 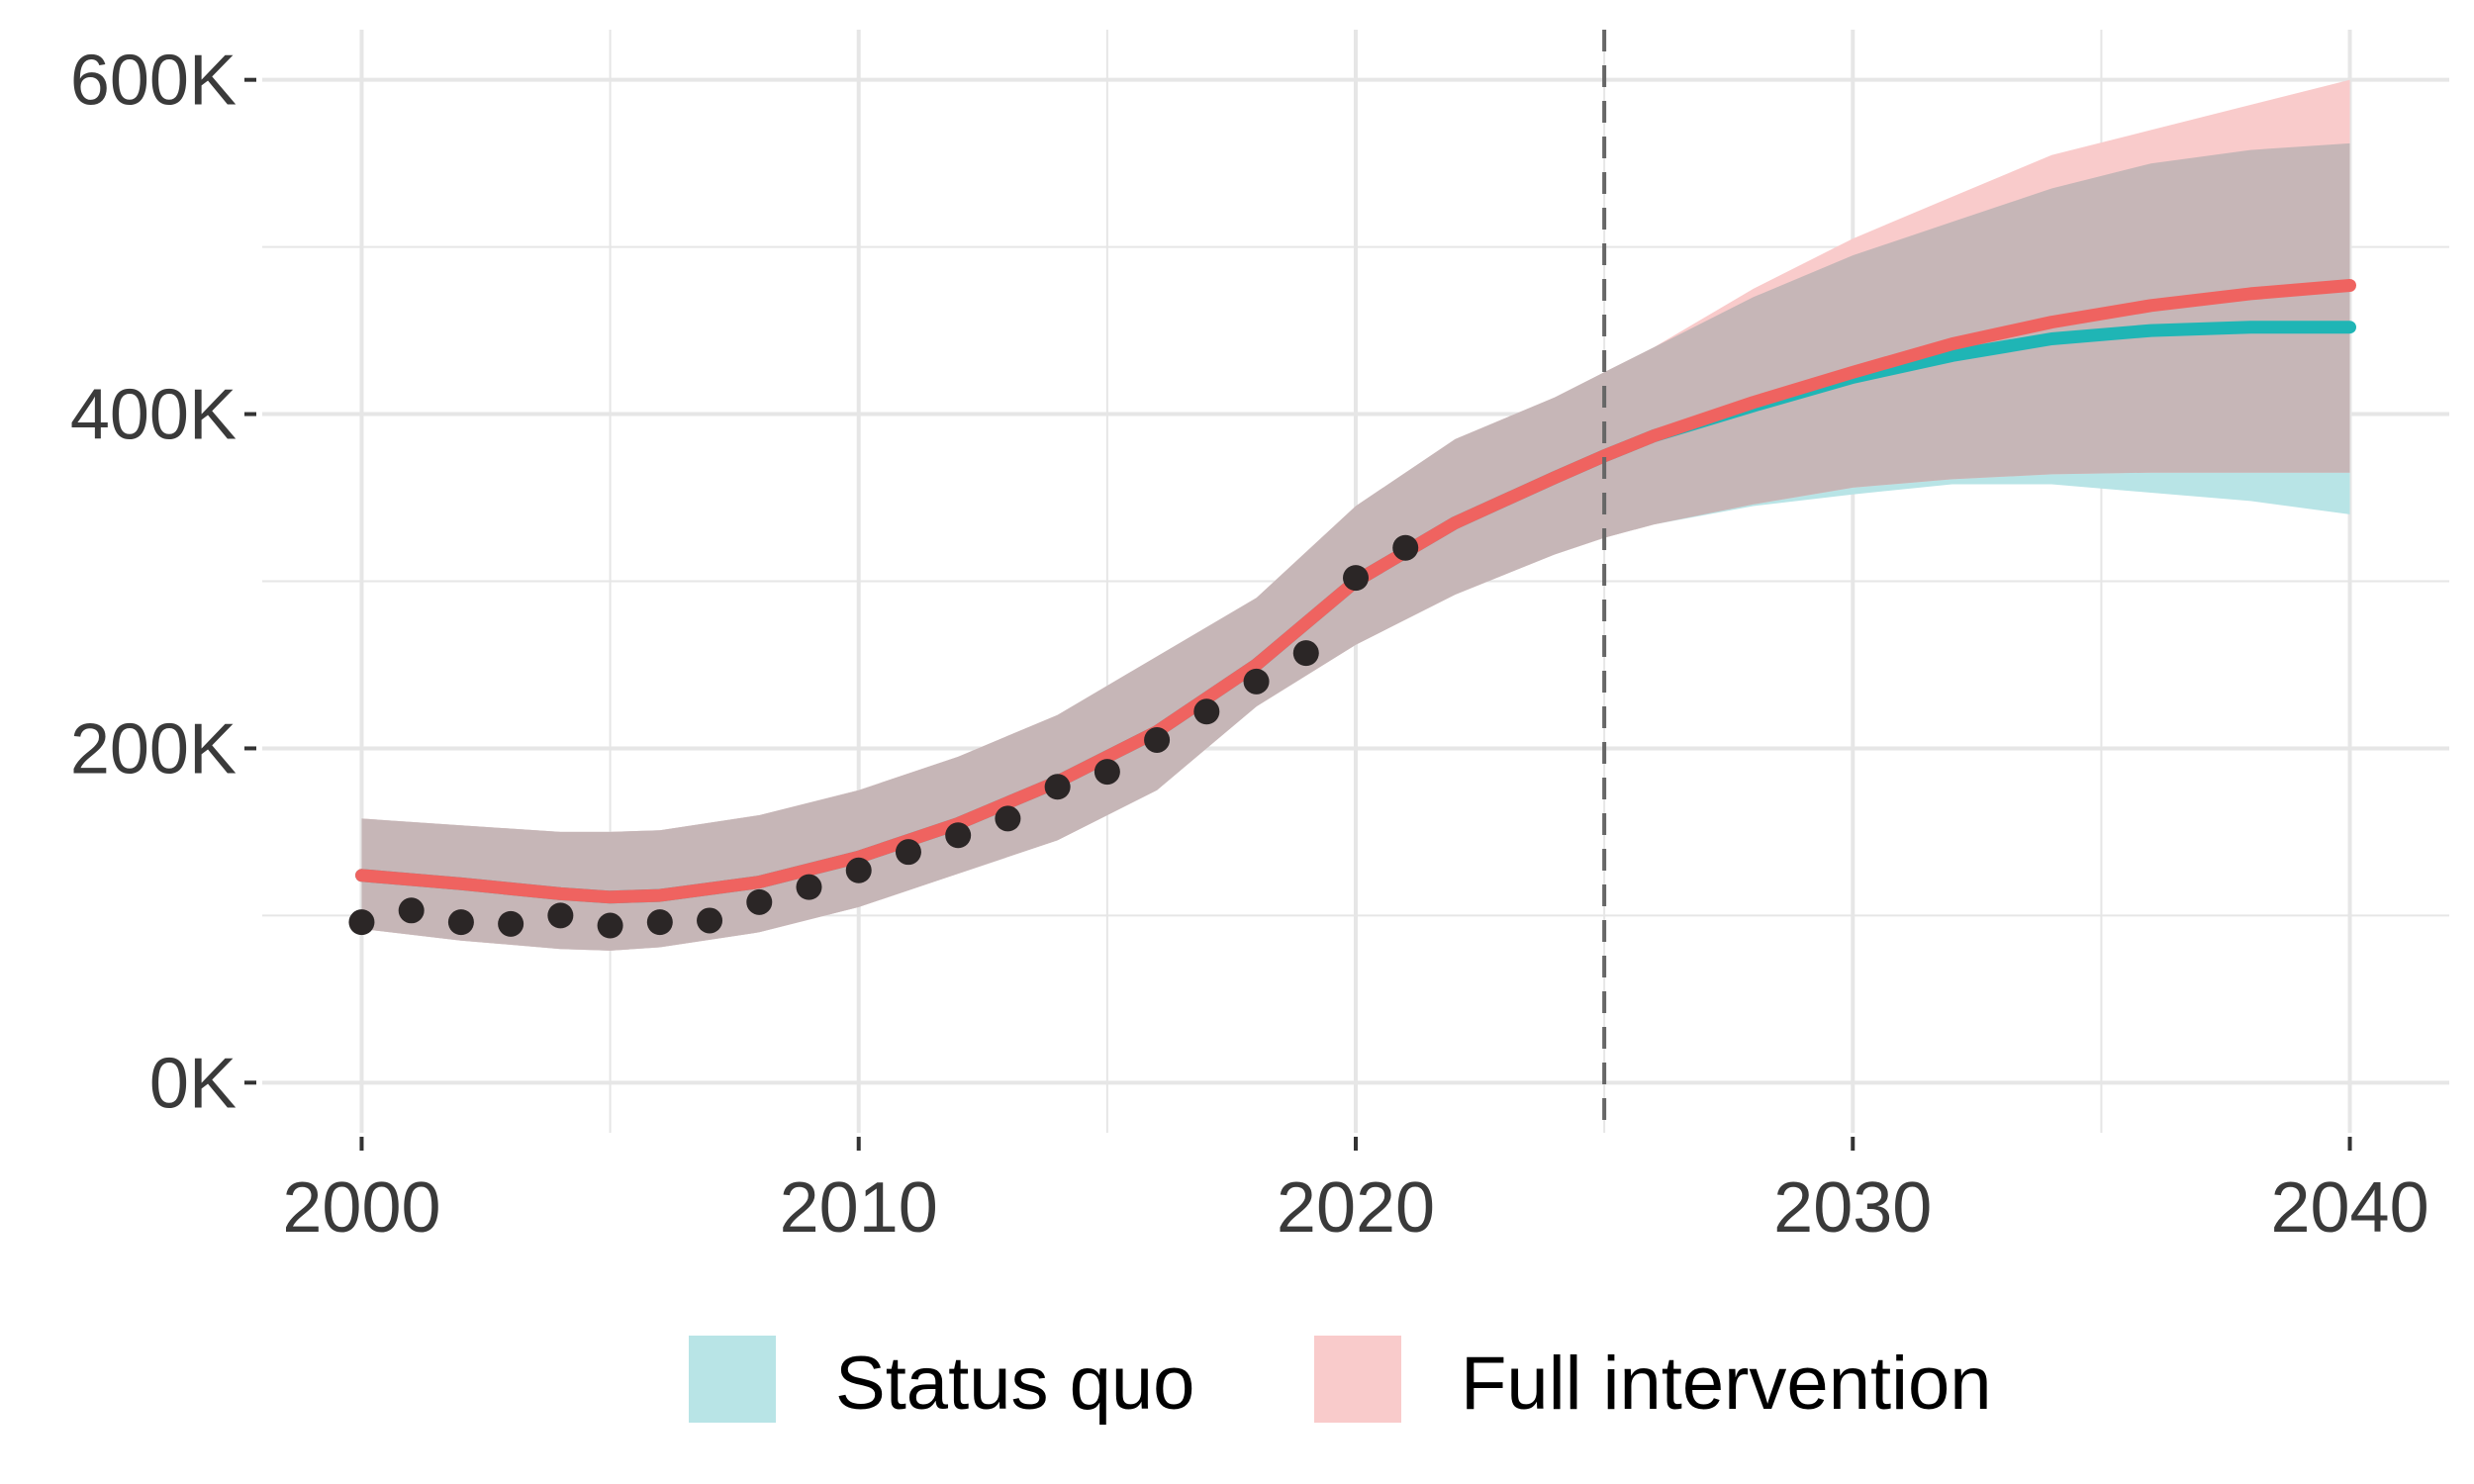 What do you see at coordinates (154, 81) in the screenshot?
I see `y-tick-label: 600K` at bounding box center [154, 81].